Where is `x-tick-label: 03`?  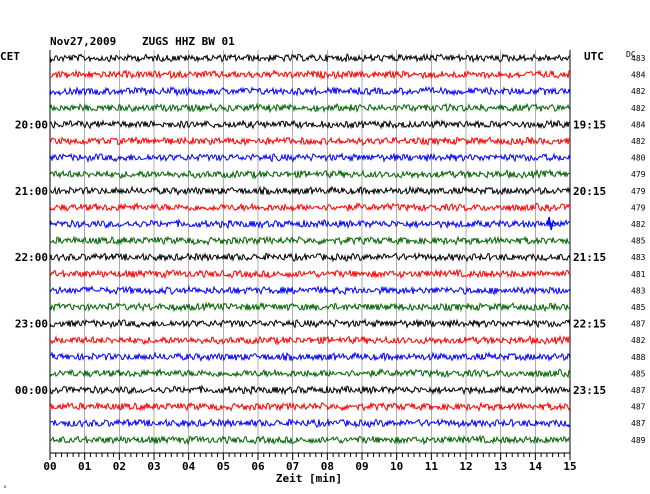
x-tick-label: 03 is located at coordinates (153, 466).